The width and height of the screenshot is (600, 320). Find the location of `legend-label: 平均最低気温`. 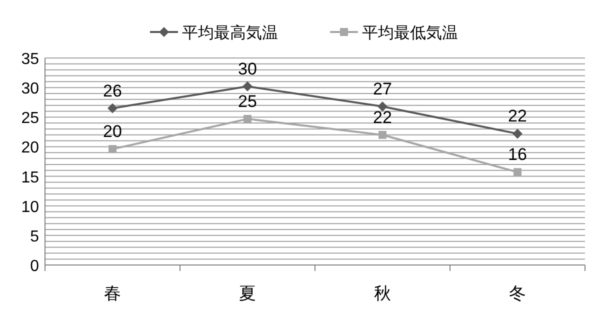

legend-label: 平均最低気温 is located at coordinates (410, 33).